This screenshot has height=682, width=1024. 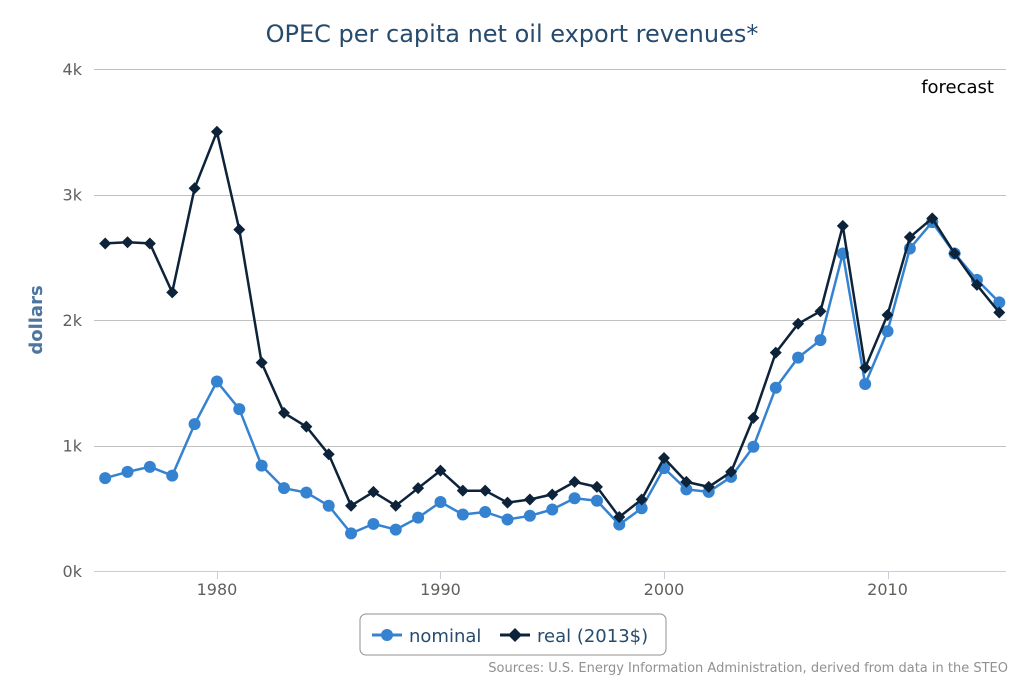 I want to click on x-tick-label: 2000, so click(x=664, y=589).